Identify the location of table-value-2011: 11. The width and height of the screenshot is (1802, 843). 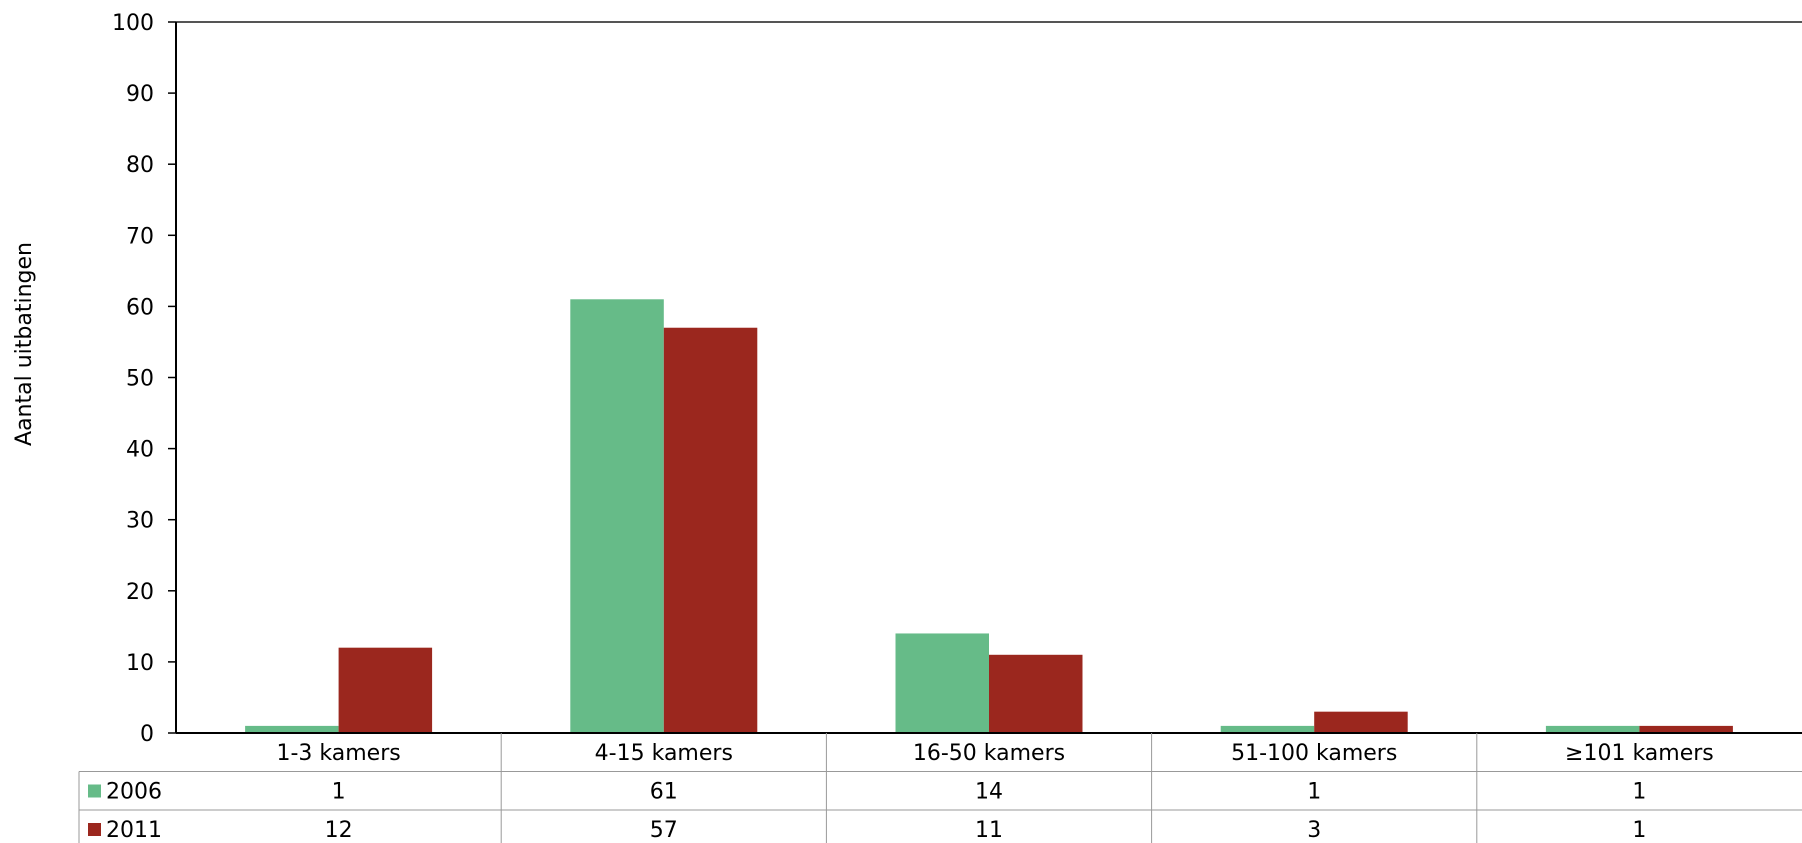
(989, 830).